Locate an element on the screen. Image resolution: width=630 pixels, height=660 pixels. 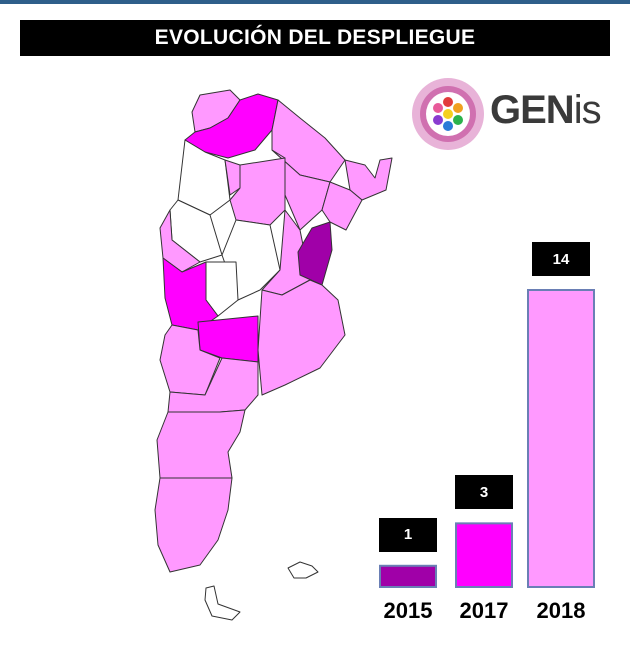
province-corrientes is located at coordinates (342, 206).